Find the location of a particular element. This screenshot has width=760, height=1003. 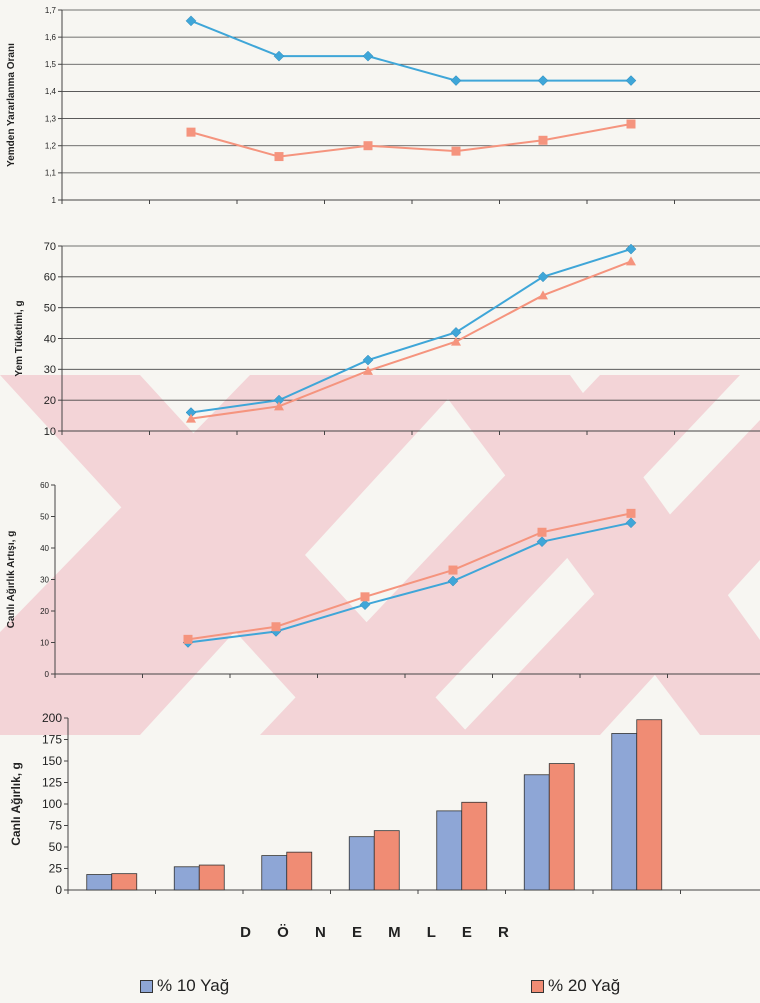

y-tick-label: 75 is located at coordinates (56, 826).